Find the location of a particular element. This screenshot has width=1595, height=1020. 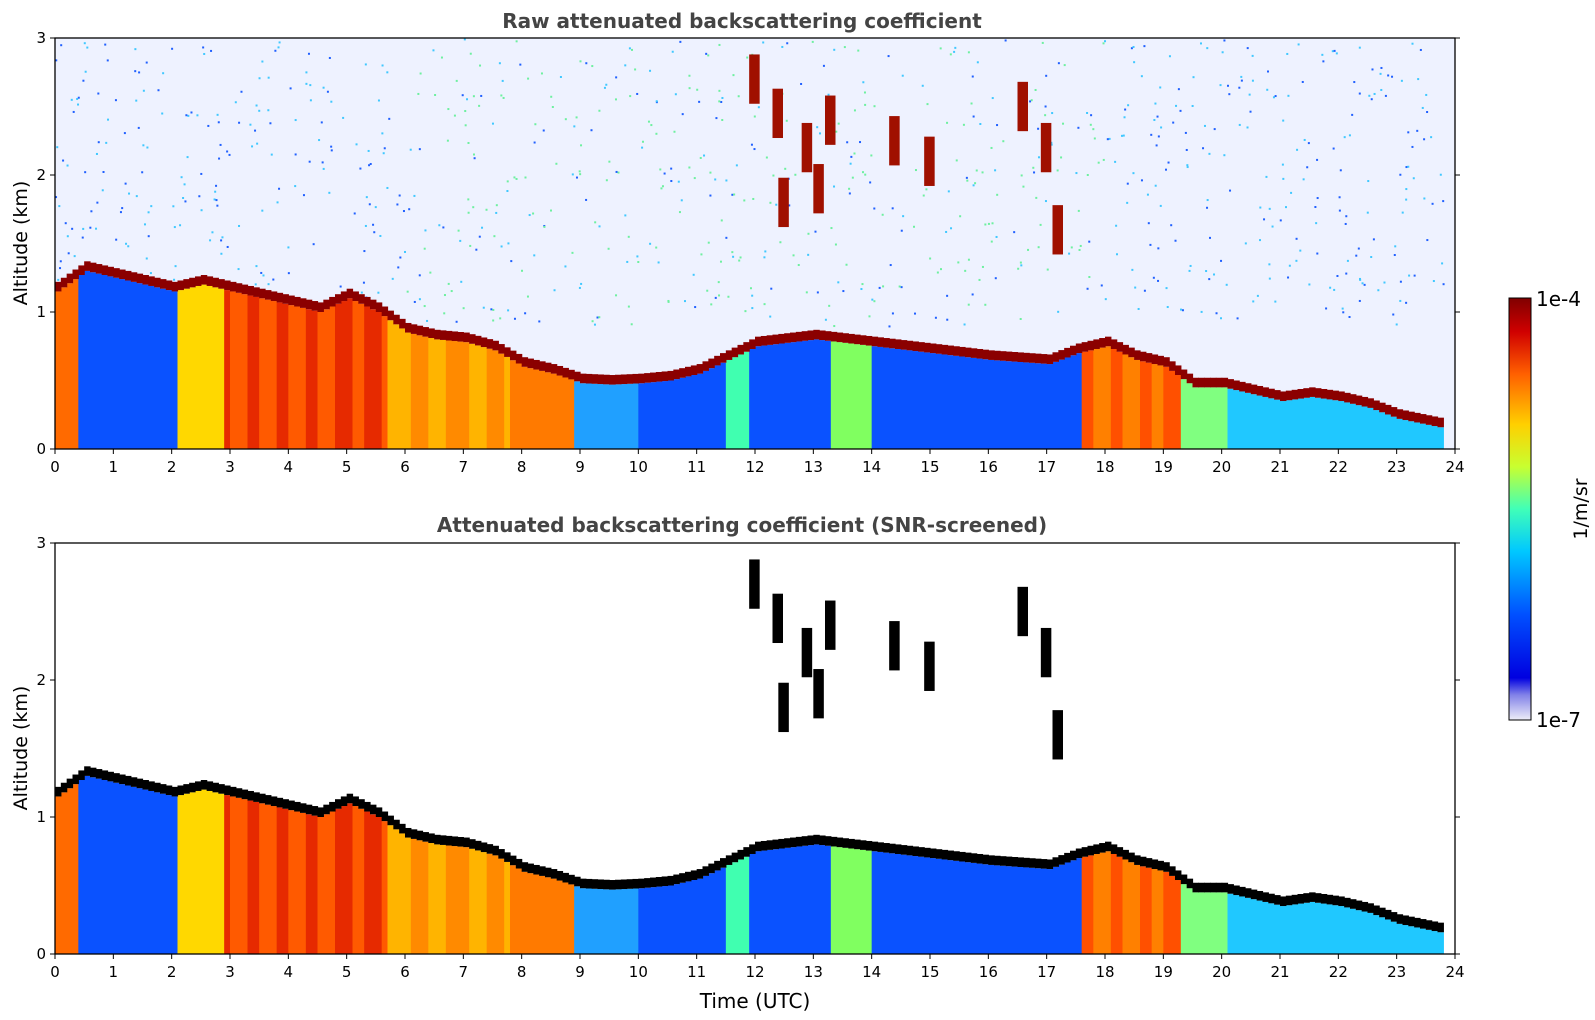

y-tick-label: 0 is located at coordinates (41, 449).